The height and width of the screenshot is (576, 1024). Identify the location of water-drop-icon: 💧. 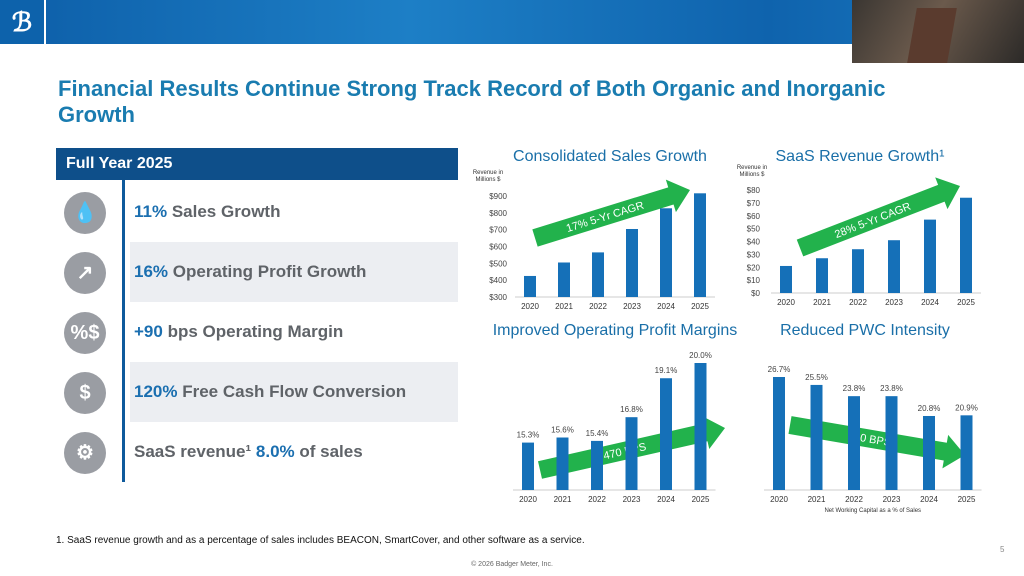
(85, 213).